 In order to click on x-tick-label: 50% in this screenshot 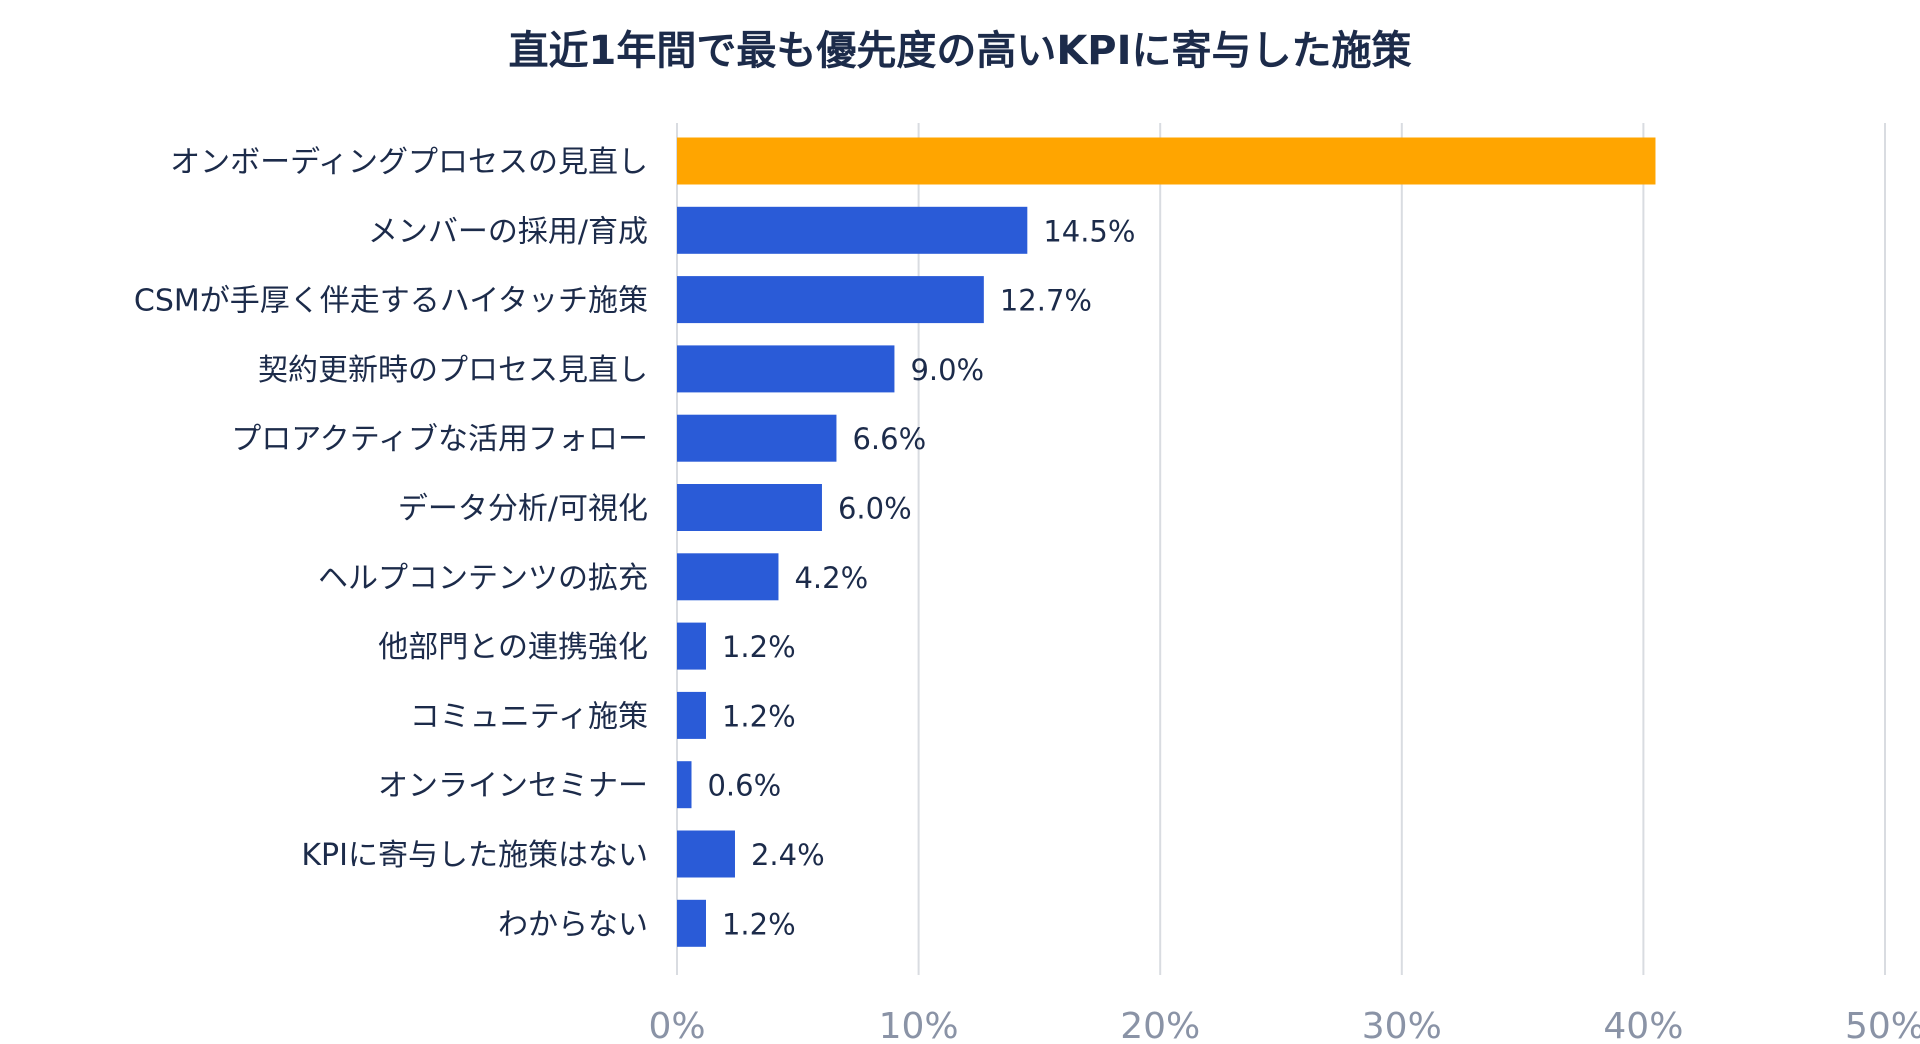, I will do `click(1882, 1025)`.